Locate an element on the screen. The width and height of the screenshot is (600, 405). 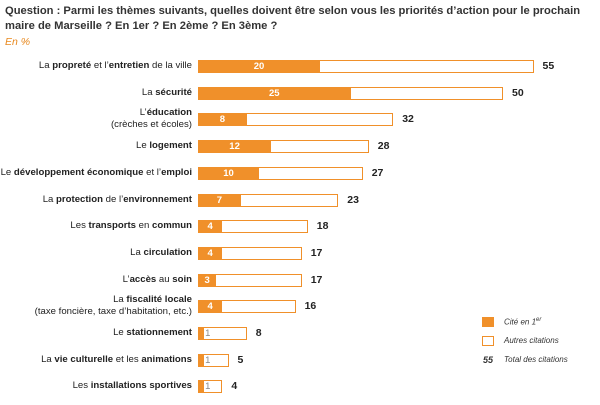
legend-label-total: Total des citations is located at coordinates (536, 359).